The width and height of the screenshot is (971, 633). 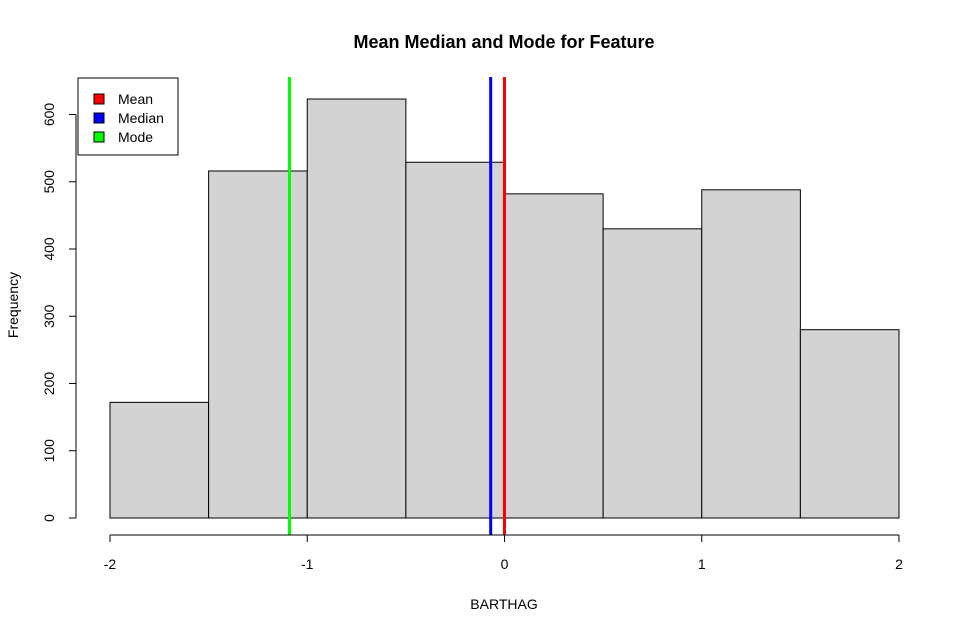 I want to click on x-tick-label: 0, so click(x=505, y=564).